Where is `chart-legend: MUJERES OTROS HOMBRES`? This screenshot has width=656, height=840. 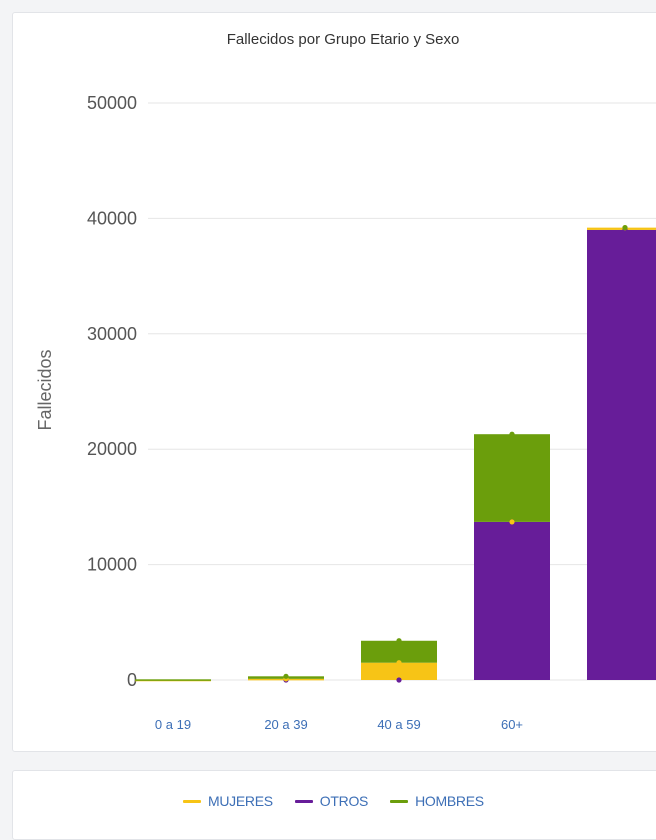 chart-legend: MUJERES OTROS HOMBRES is located at coordinates (333, 801).